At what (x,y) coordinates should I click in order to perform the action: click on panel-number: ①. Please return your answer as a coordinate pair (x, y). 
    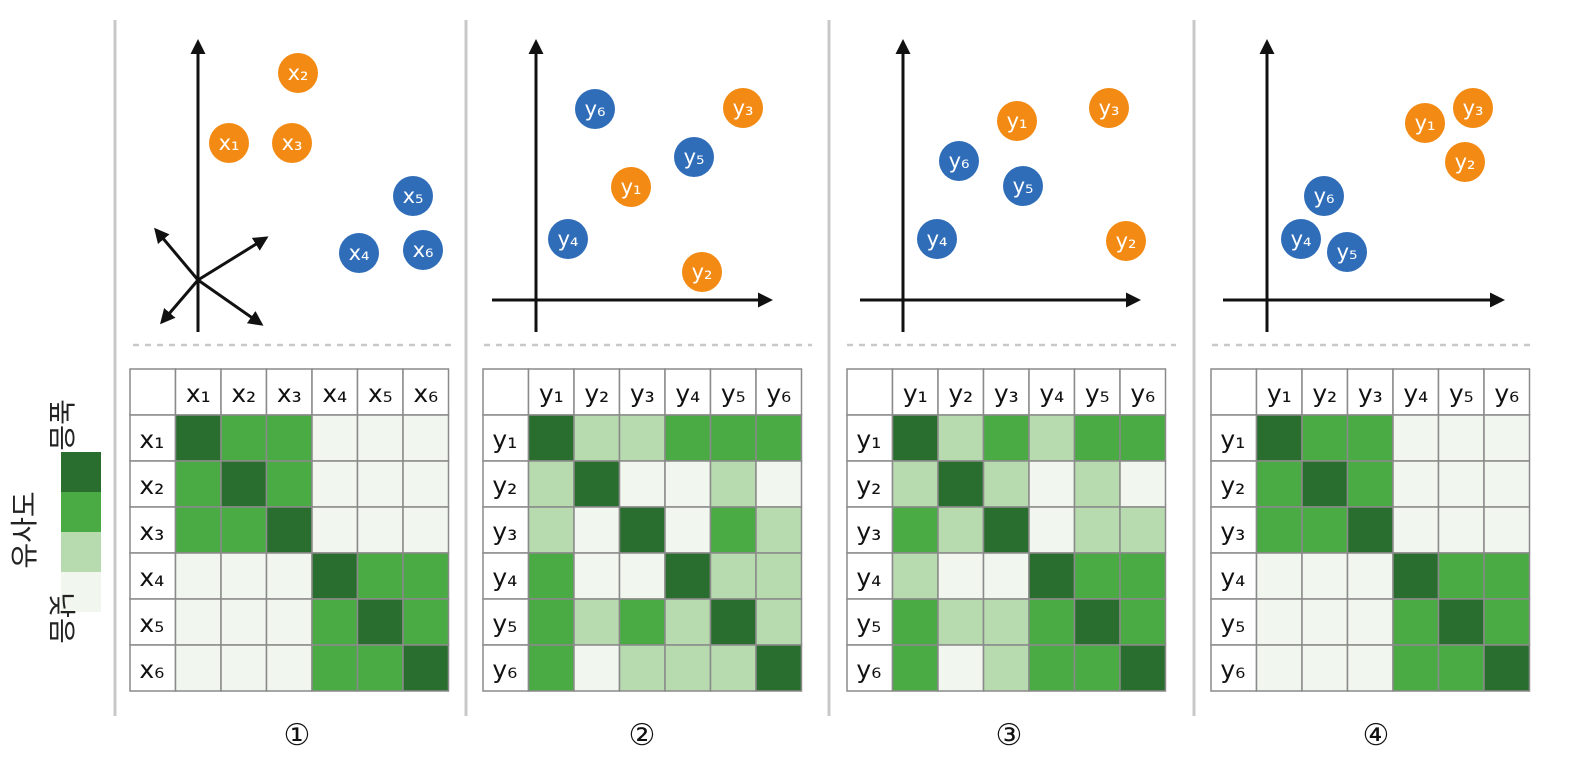
    Looking at the image, I should click on (297, 735).